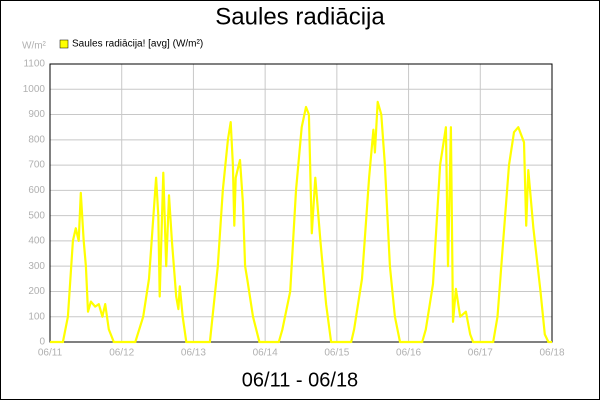 The image size is (600, 400). I want to click on y-tick-label: 700, so click(36, 165).